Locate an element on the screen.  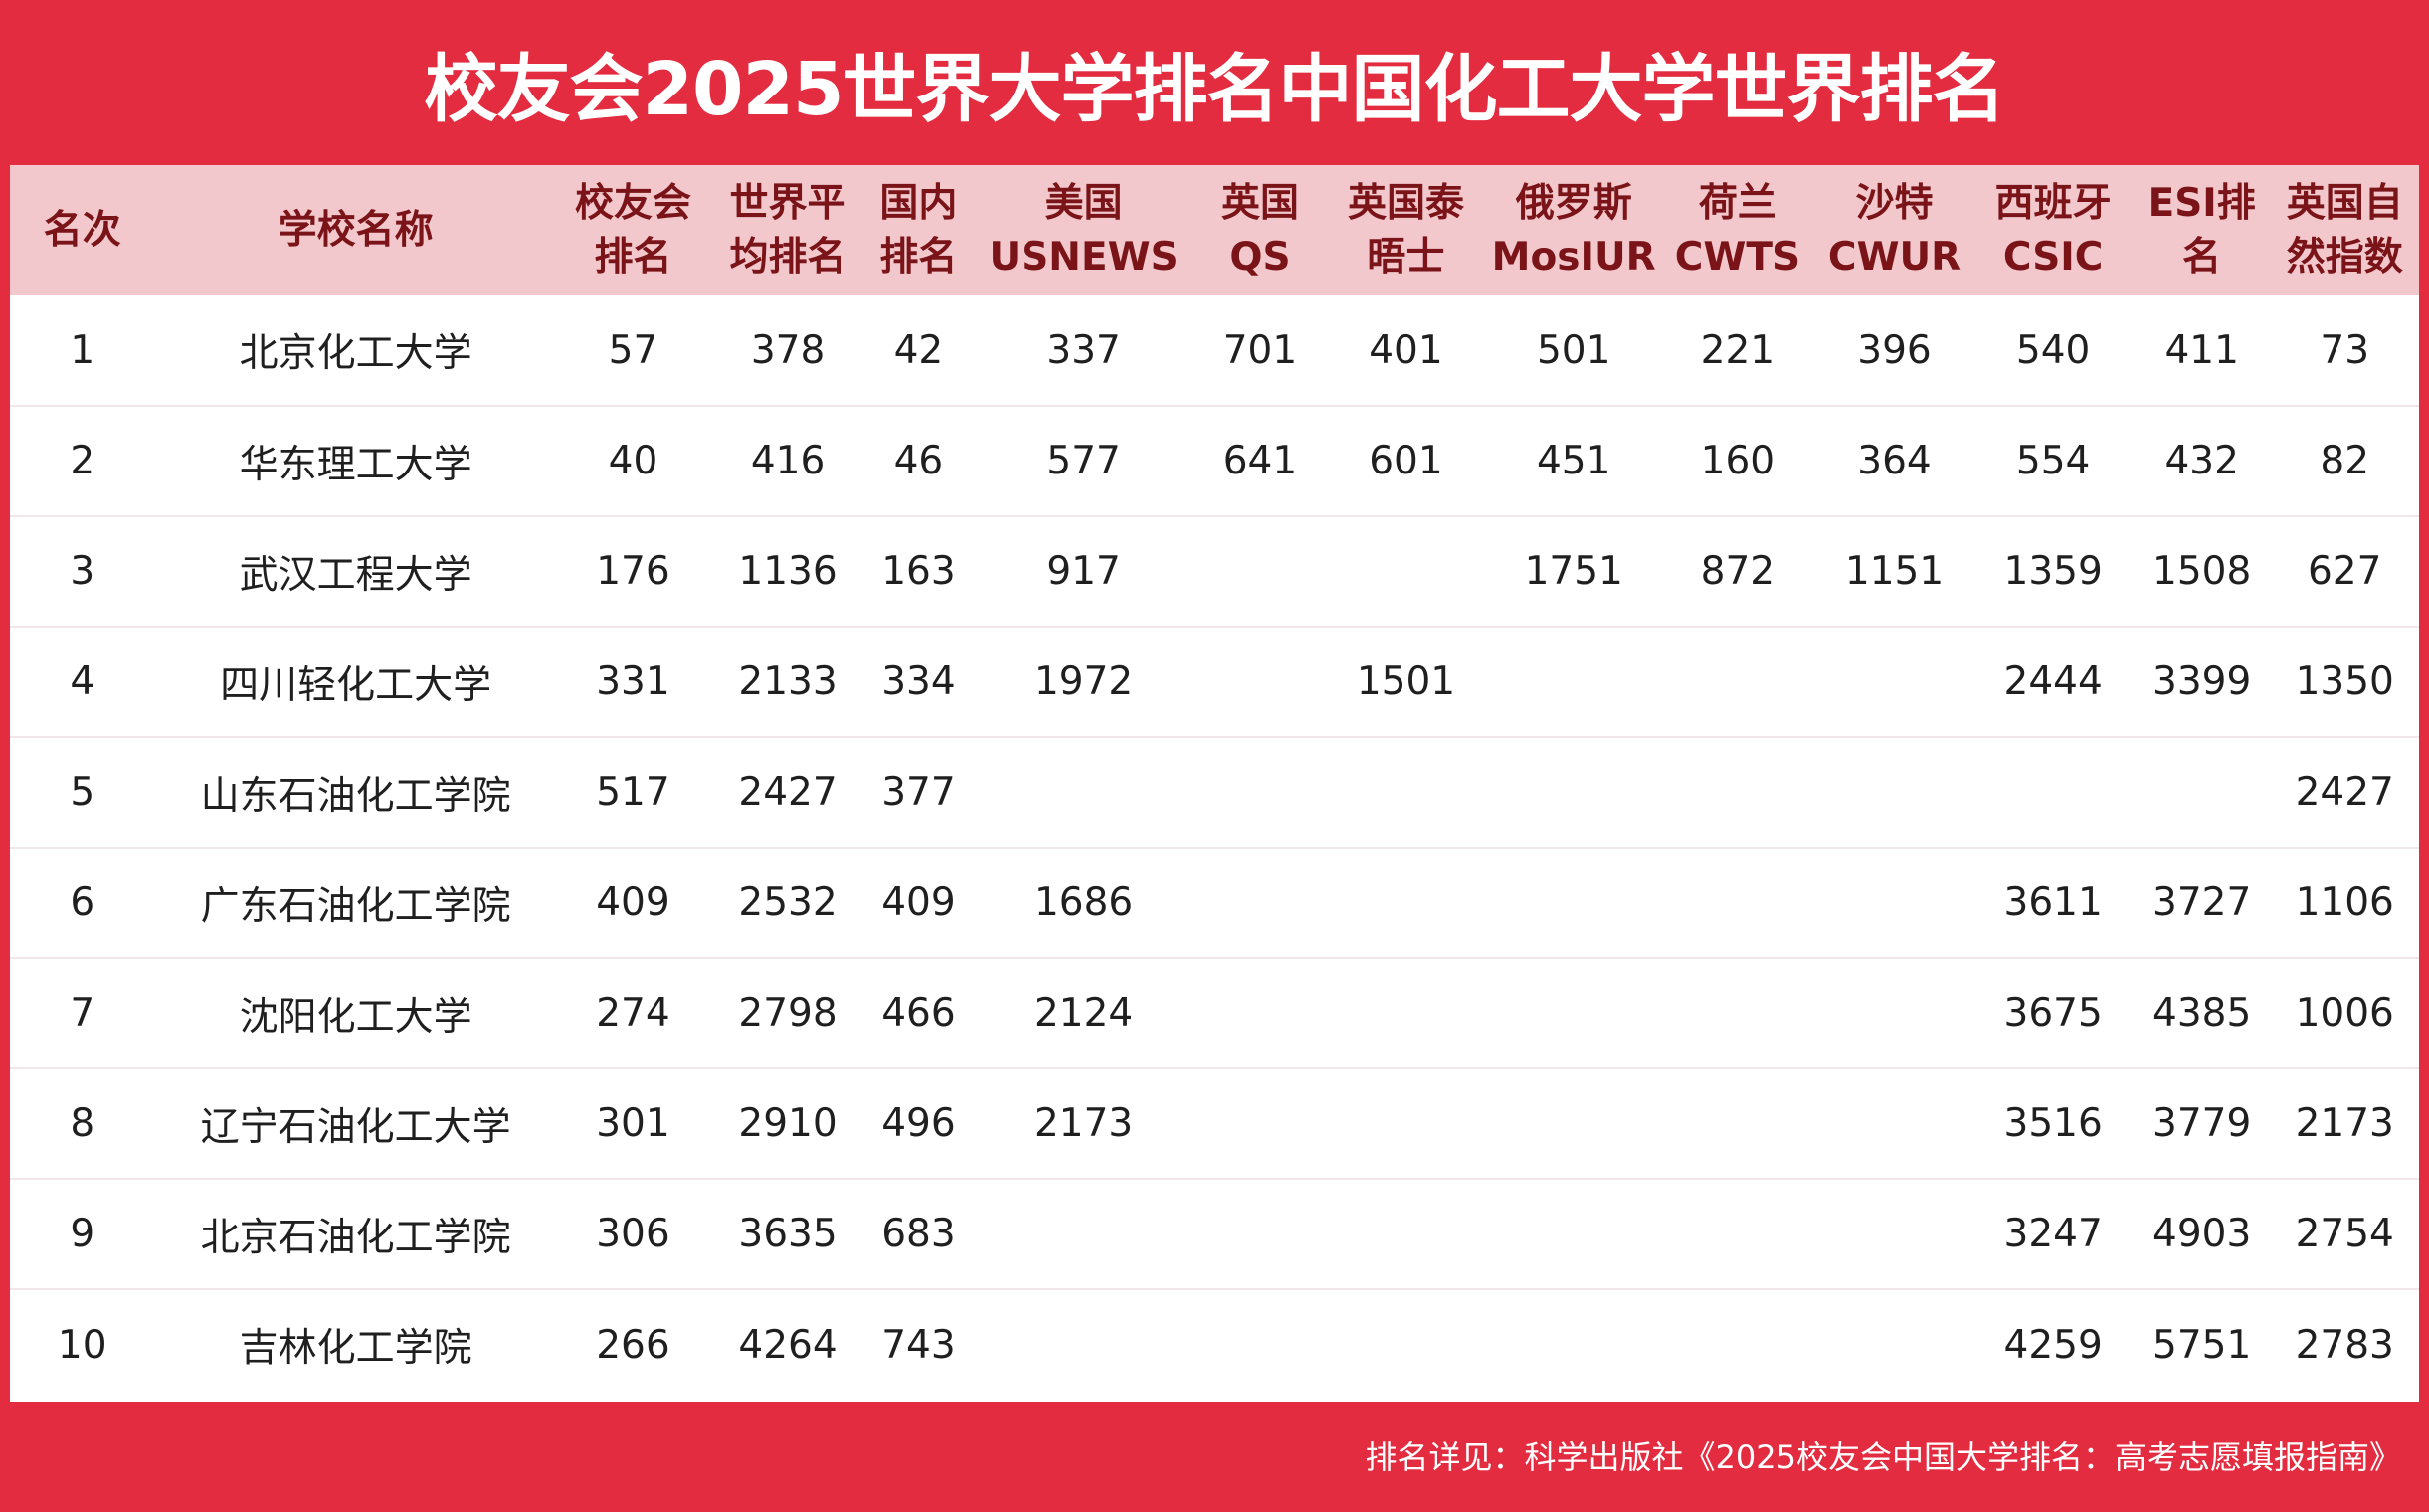
usnews-rank-cell: 1686 is located at coordinates (1084, 903).